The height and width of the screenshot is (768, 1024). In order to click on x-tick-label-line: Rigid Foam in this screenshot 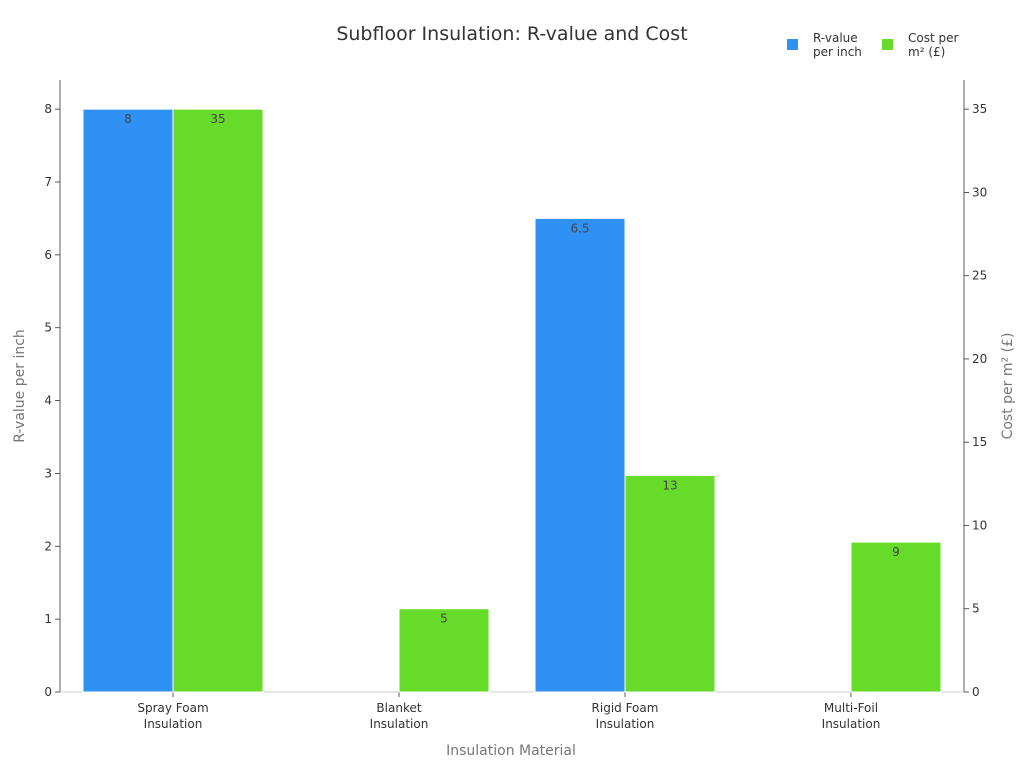, I will do `click(625, 708)`.